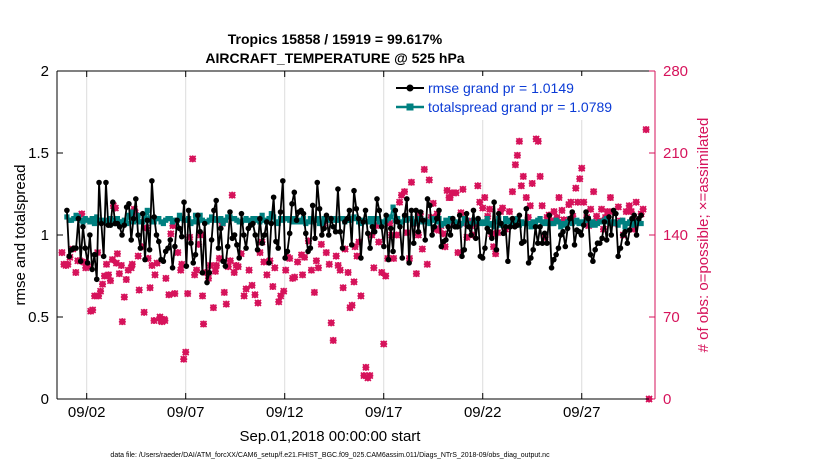 This screenshot has width=830, height=470. What do you see at coordinates (20, 235) in the screenshot?
I see `y-axis-label: rmse and totalspread` at bounding box center [20, 235].